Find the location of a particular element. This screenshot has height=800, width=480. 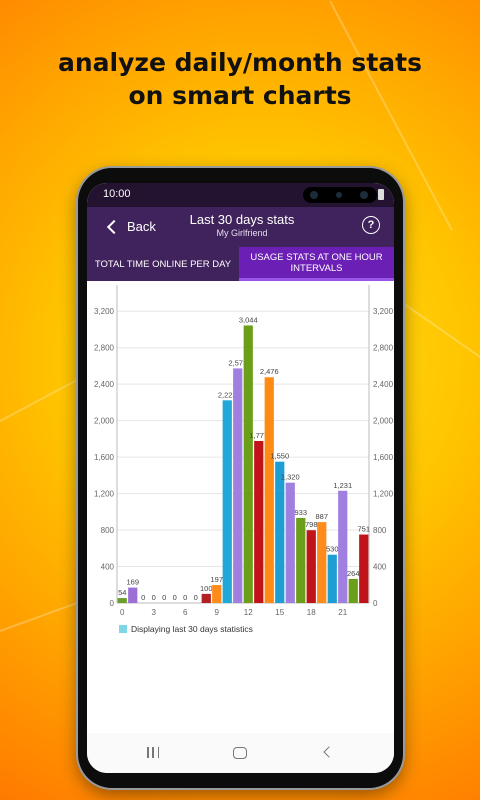

x-tick-label: 0 is located at coordinates (122, 612).